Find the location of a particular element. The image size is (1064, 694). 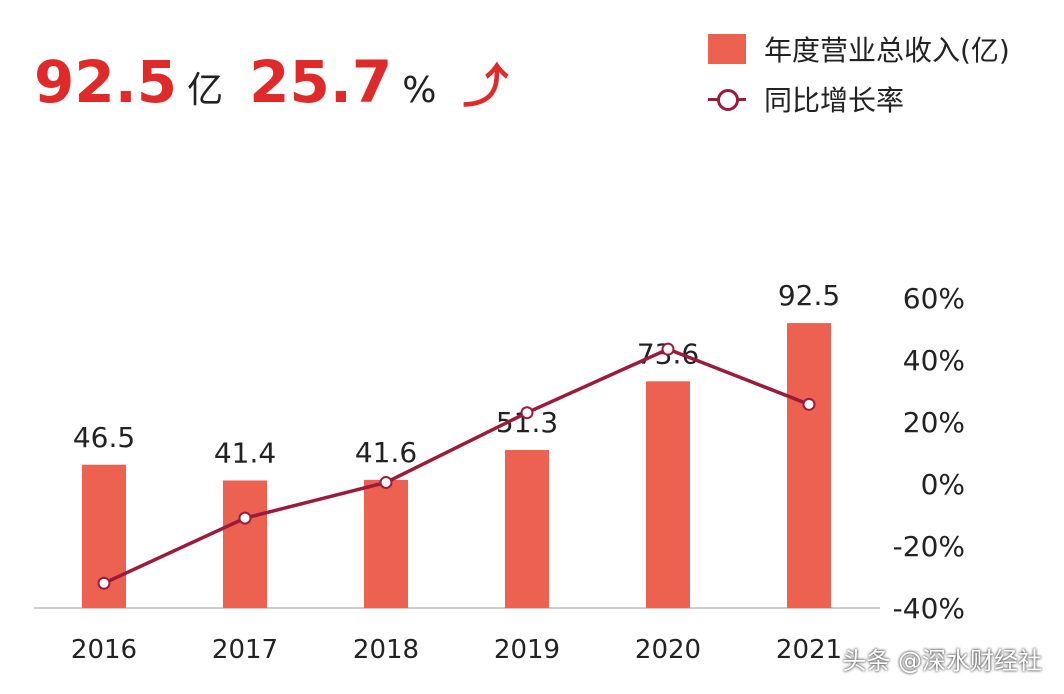

revenue-unit: 亿 is located at coordinates (205, 90).